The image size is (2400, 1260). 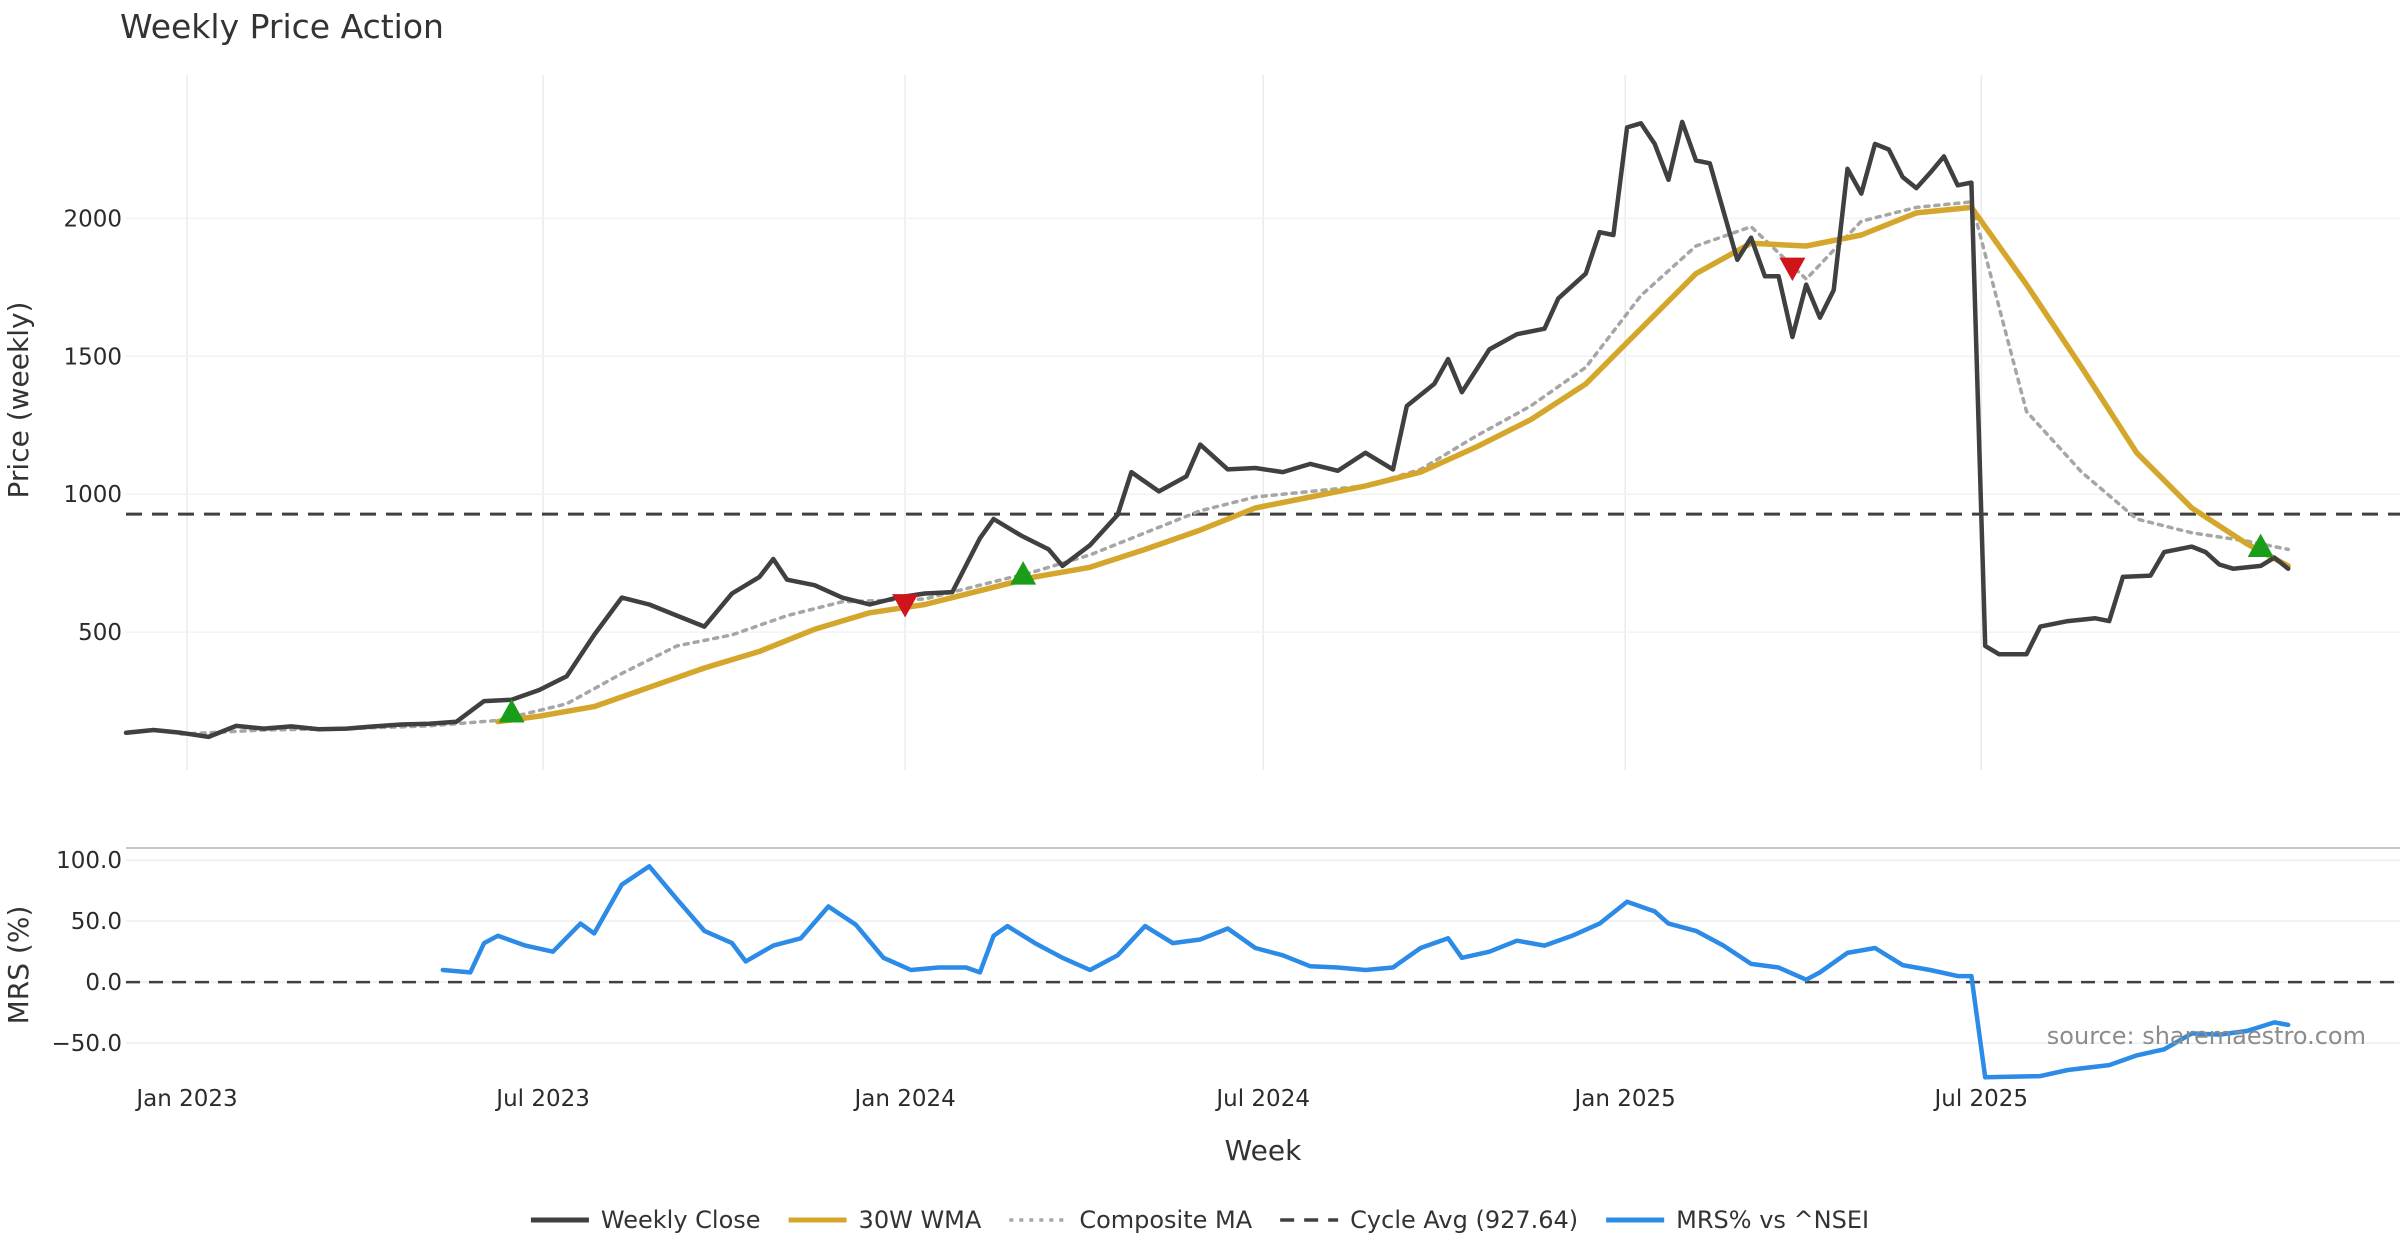 What do you see at coordinates (92, 219) in the screenshot?
I see `price-y-tick: 2000` at bounding box center [92, 219].